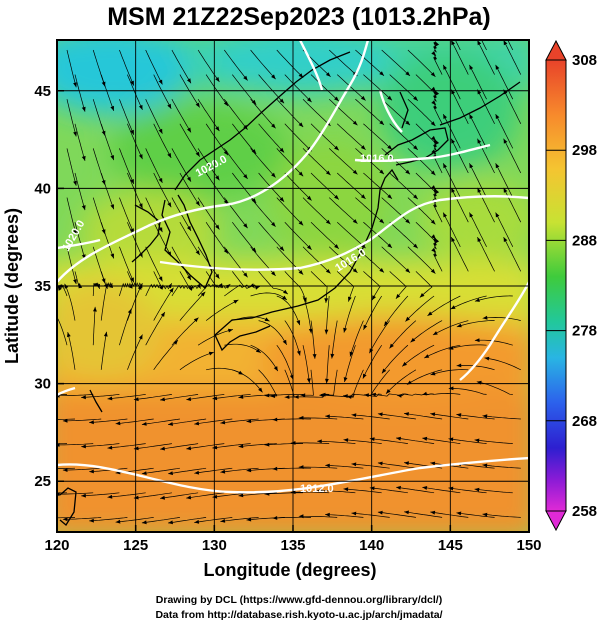 Image resolution: width=599 pixels, height=625 pixels. Describe the element at coordinates (289, 570) in the screenshot. I see `x-axis-label: Longitude (degrees)` at that location.